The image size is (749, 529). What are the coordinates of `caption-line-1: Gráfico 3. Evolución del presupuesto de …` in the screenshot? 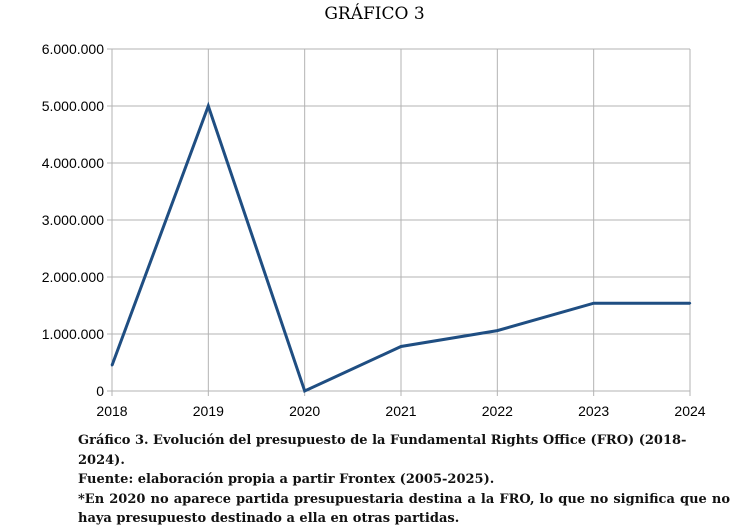 It's located at (382, 450).